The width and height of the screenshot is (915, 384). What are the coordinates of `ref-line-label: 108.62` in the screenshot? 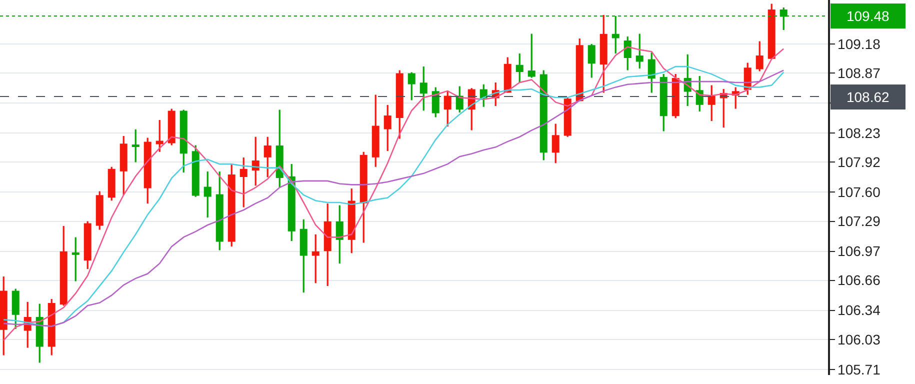 It's located at (868, 97).